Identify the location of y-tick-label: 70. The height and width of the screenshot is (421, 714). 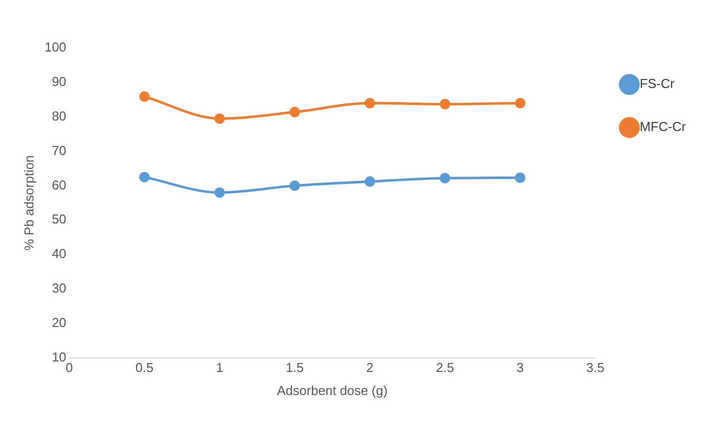
(59, 150).